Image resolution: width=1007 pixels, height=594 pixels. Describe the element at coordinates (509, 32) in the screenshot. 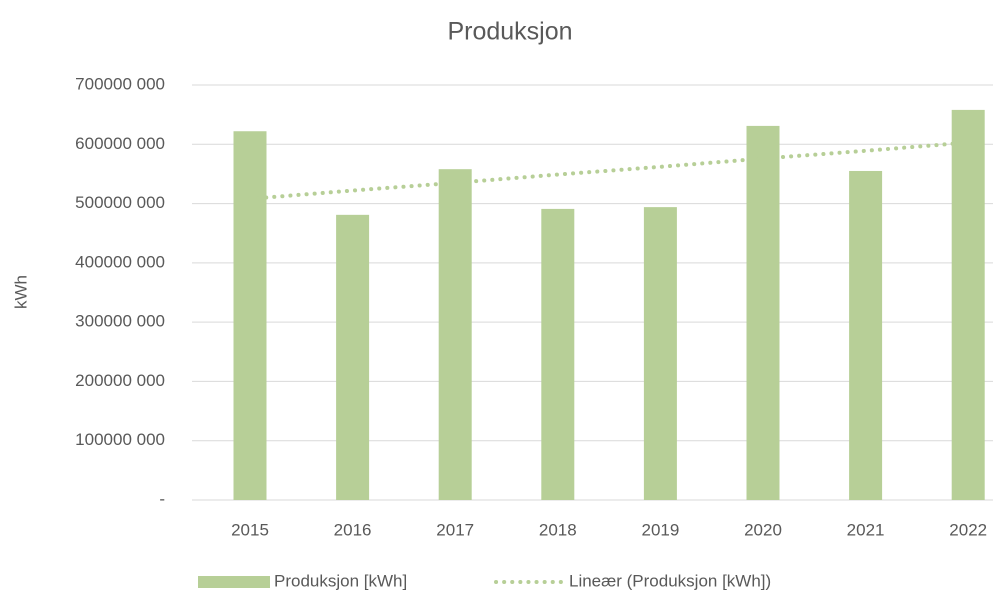

I see `chart-title: Produksjon` at that location.